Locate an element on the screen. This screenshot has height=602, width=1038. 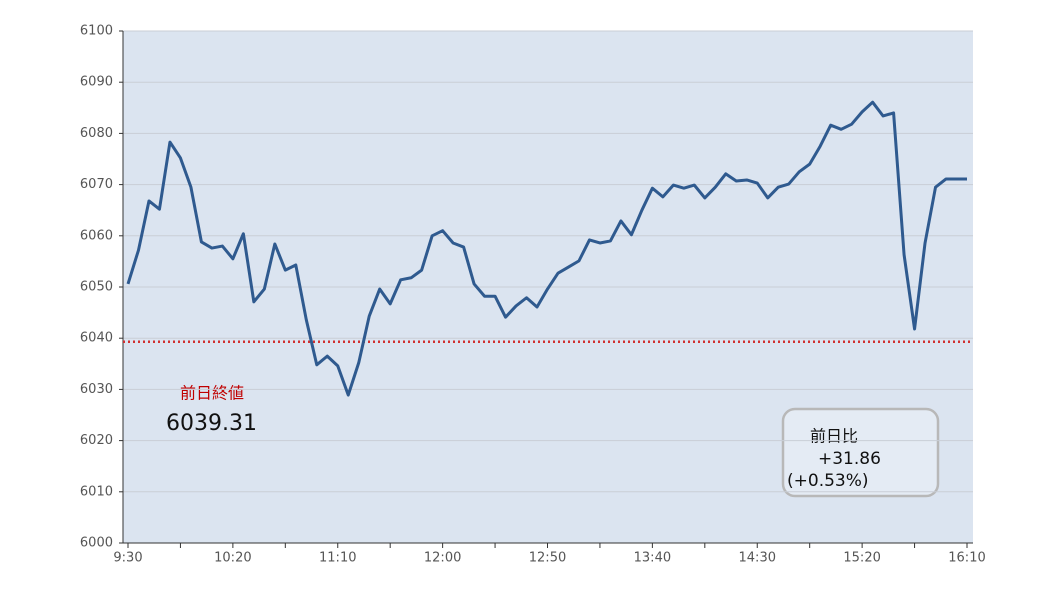
x-tick-label: 11:10 is located at coordinates (337, 558).